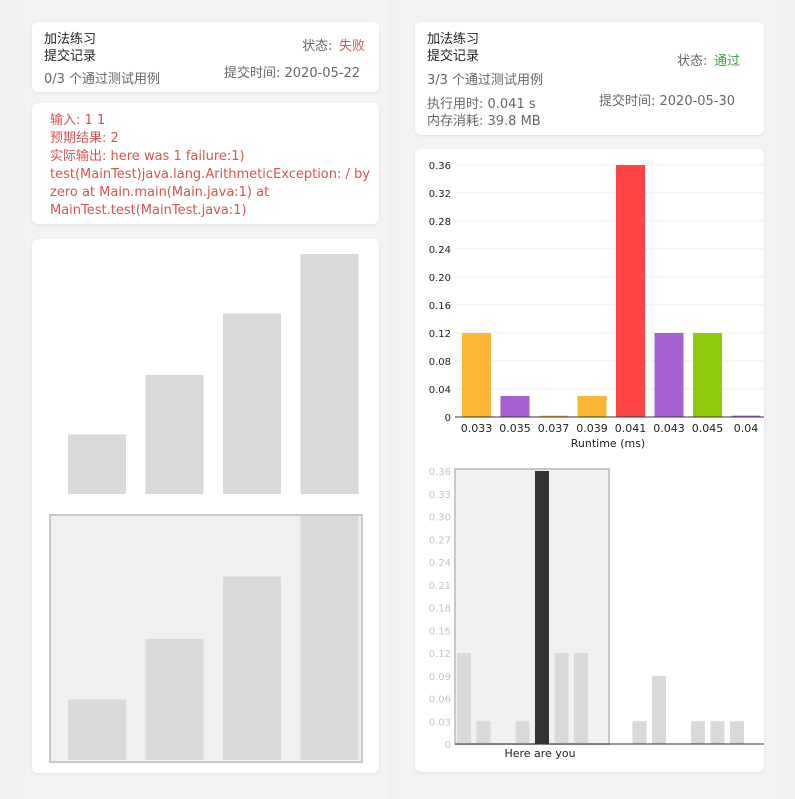 The width and height of the screenshot is (795, 799). I want to click on runtime-bar-0.039, so click(592, 406).